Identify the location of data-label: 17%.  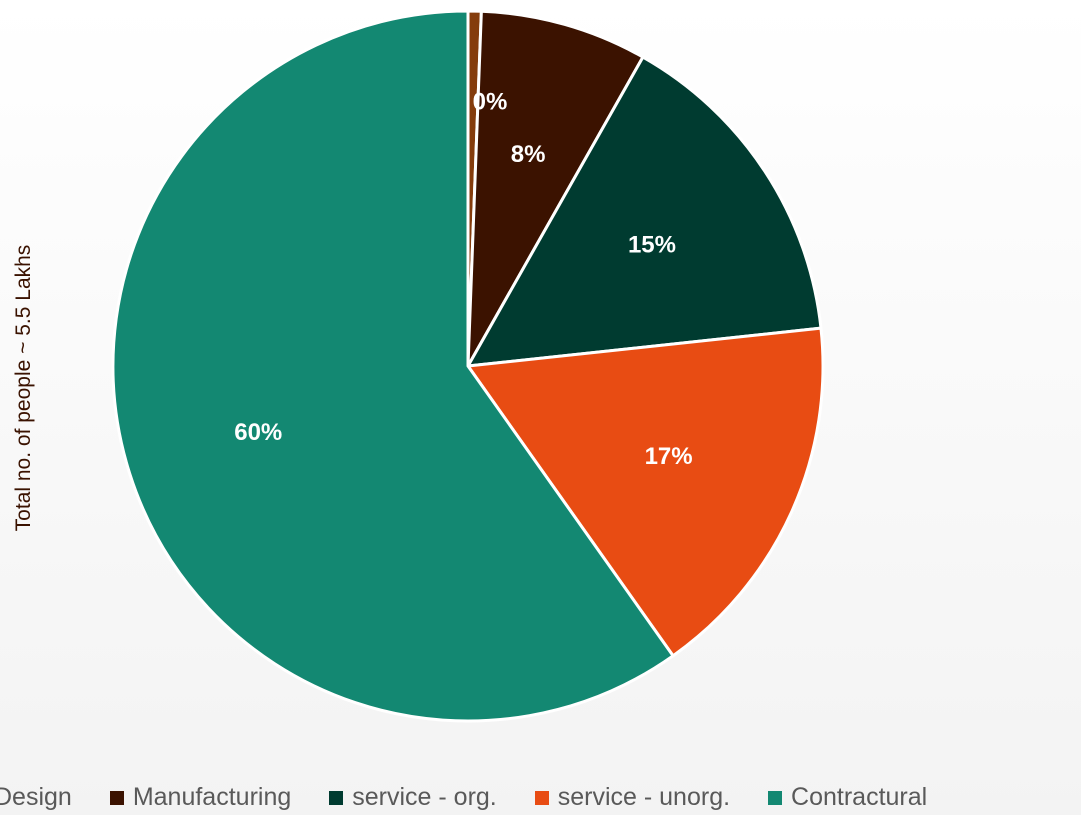
(669, 456).